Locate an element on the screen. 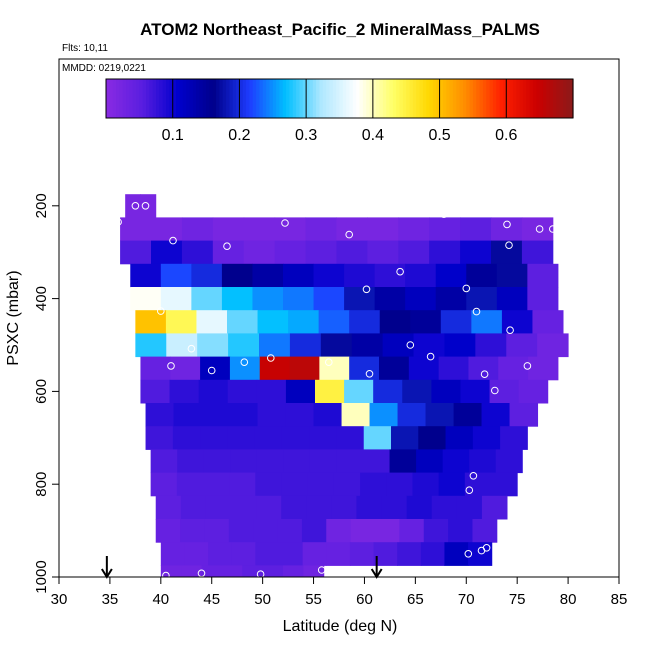  x-tick-label: 60 is located at coordinates (364, 599).